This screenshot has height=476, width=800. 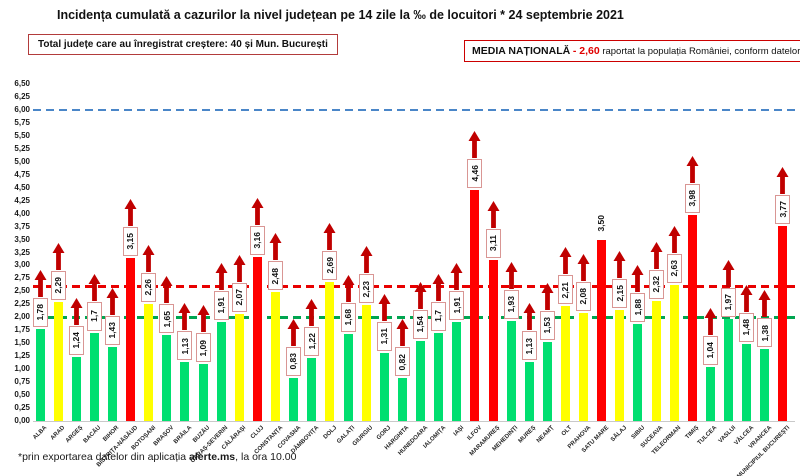 I want to click on y-axis-tick-label: 1,75, so click(x=22, y=330).